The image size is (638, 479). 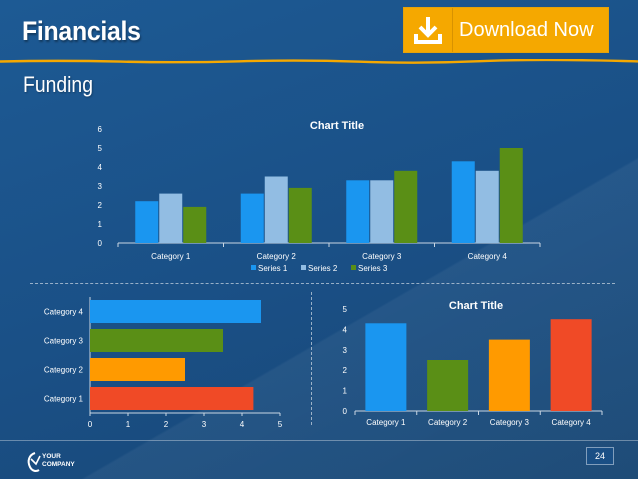 What do you see at coordinates (323, 268) in the screenshot?
I see `legend-label-series-2: Series 2` at bounding box center [323, 268].